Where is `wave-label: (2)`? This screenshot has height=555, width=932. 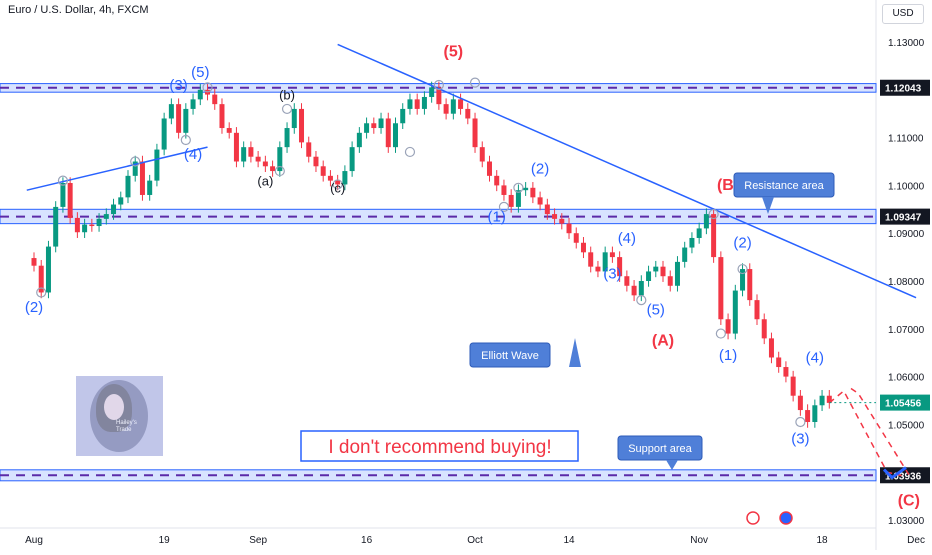
wave-label: (2) is located at coordinates (742, 243).